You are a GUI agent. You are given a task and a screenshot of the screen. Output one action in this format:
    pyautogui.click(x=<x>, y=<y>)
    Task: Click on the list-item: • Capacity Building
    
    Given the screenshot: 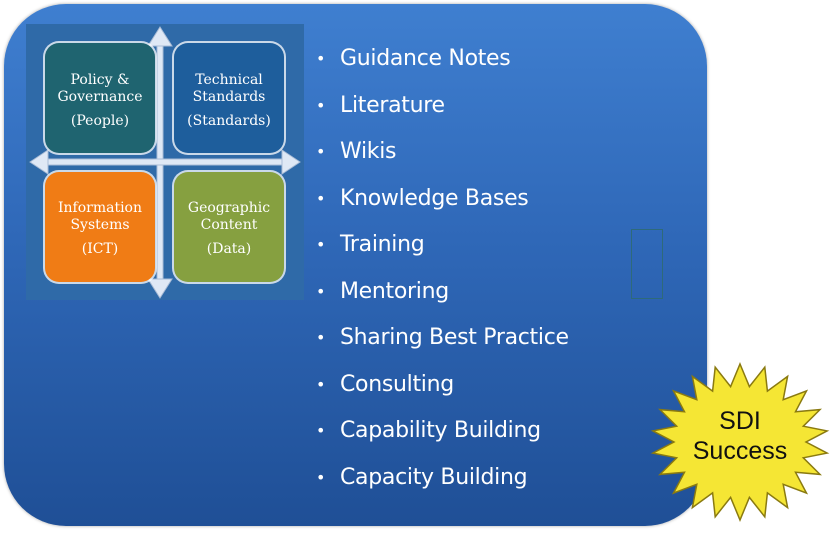 What is the action you would take?
    pyautogui.click(x=442, y=478)
    